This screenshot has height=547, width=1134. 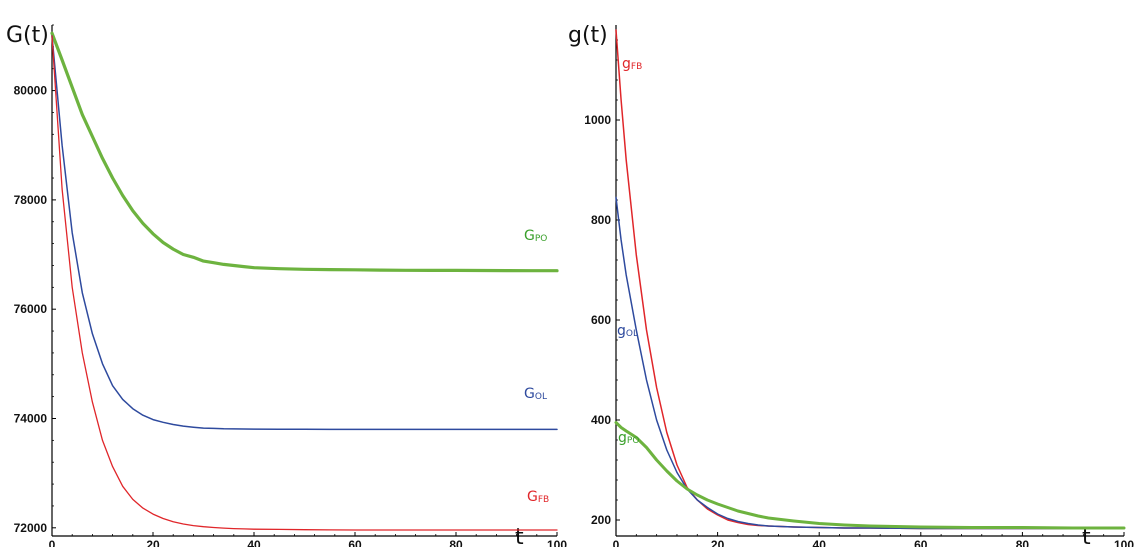 I want to click on right-x-tick-label: 40, so click(x=820, y=542).